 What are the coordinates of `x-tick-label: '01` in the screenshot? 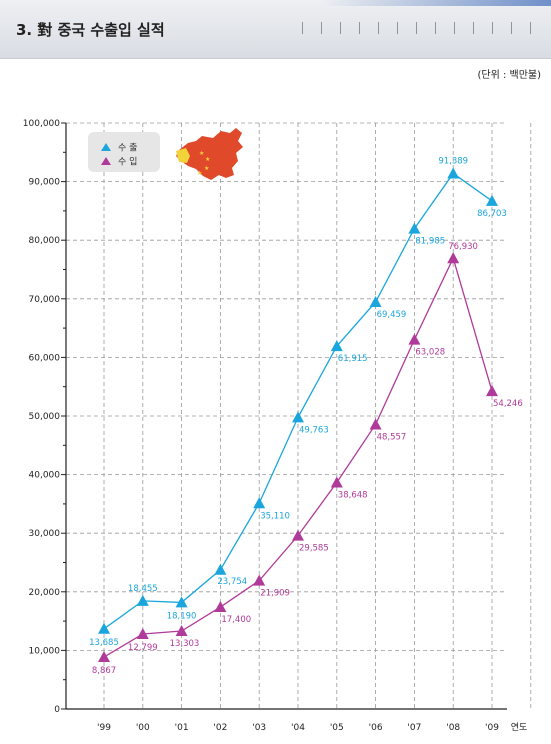 It's located at (182, 728).